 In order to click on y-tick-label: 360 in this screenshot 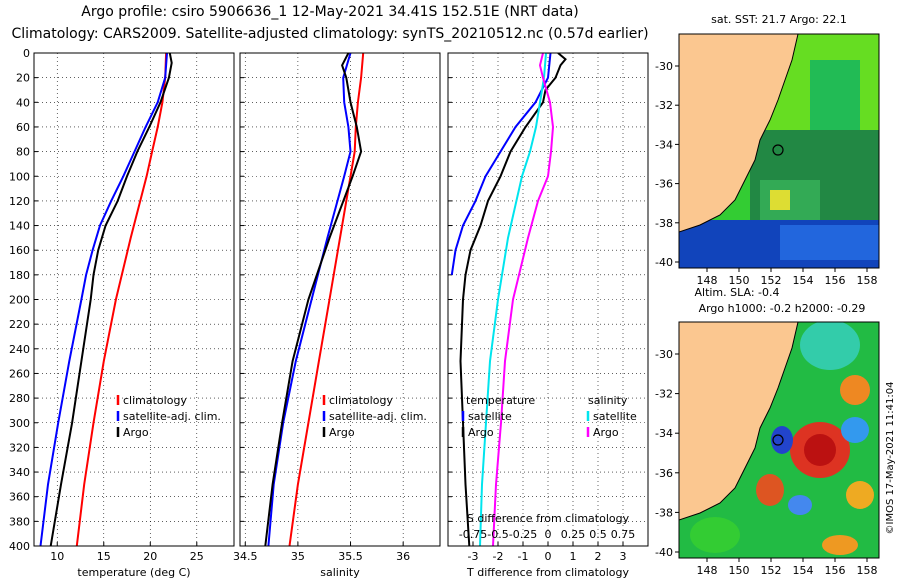, I will do `click(19, 497)`.